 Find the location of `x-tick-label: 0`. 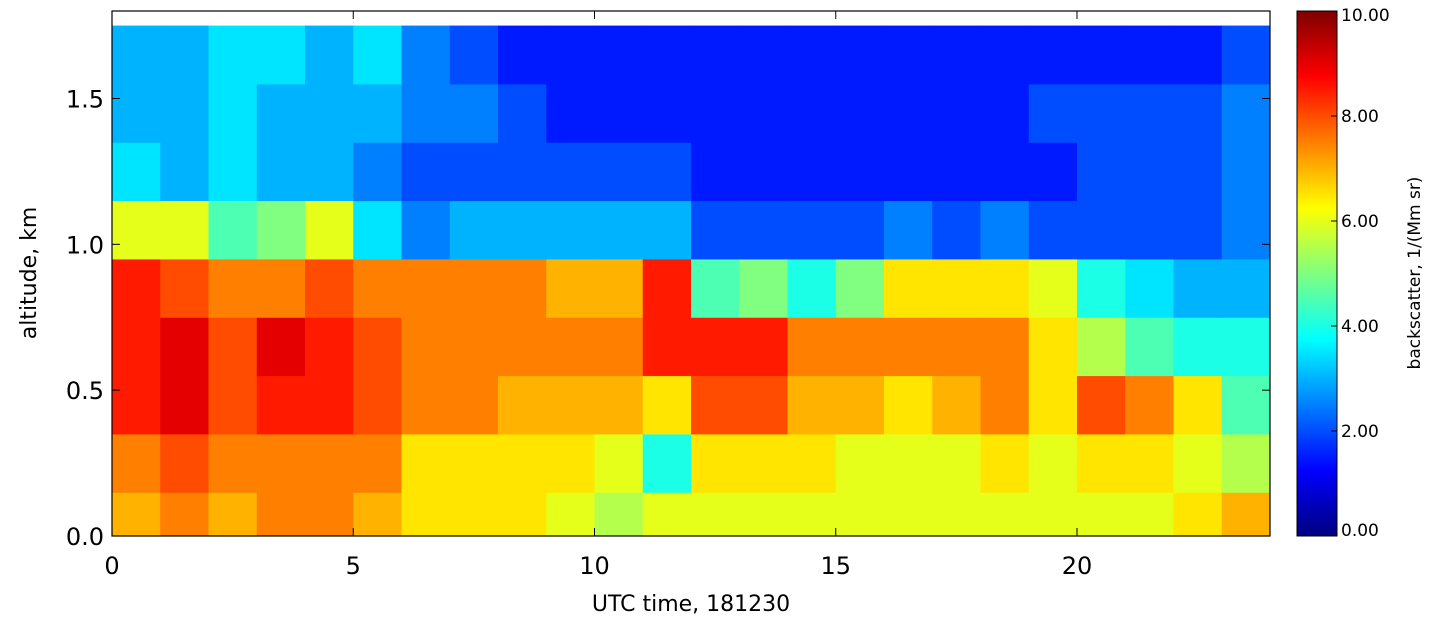

x-tick-label: 0 is located at coordinates (111, 566).